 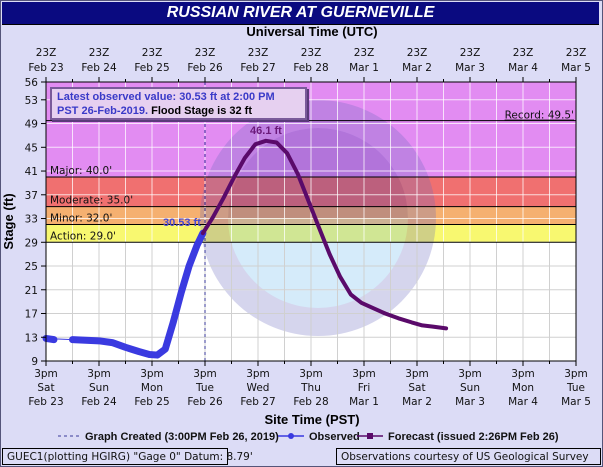 I want to click on x-top-tick-date-label: Feb 26, so click(x=205, y=68).